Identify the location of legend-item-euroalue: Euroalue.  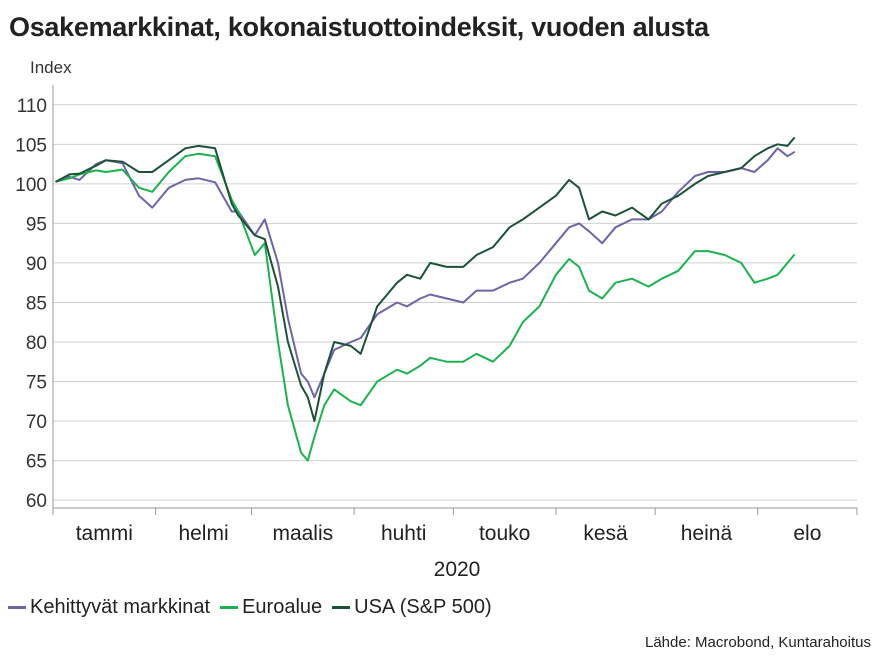
(271, 607).